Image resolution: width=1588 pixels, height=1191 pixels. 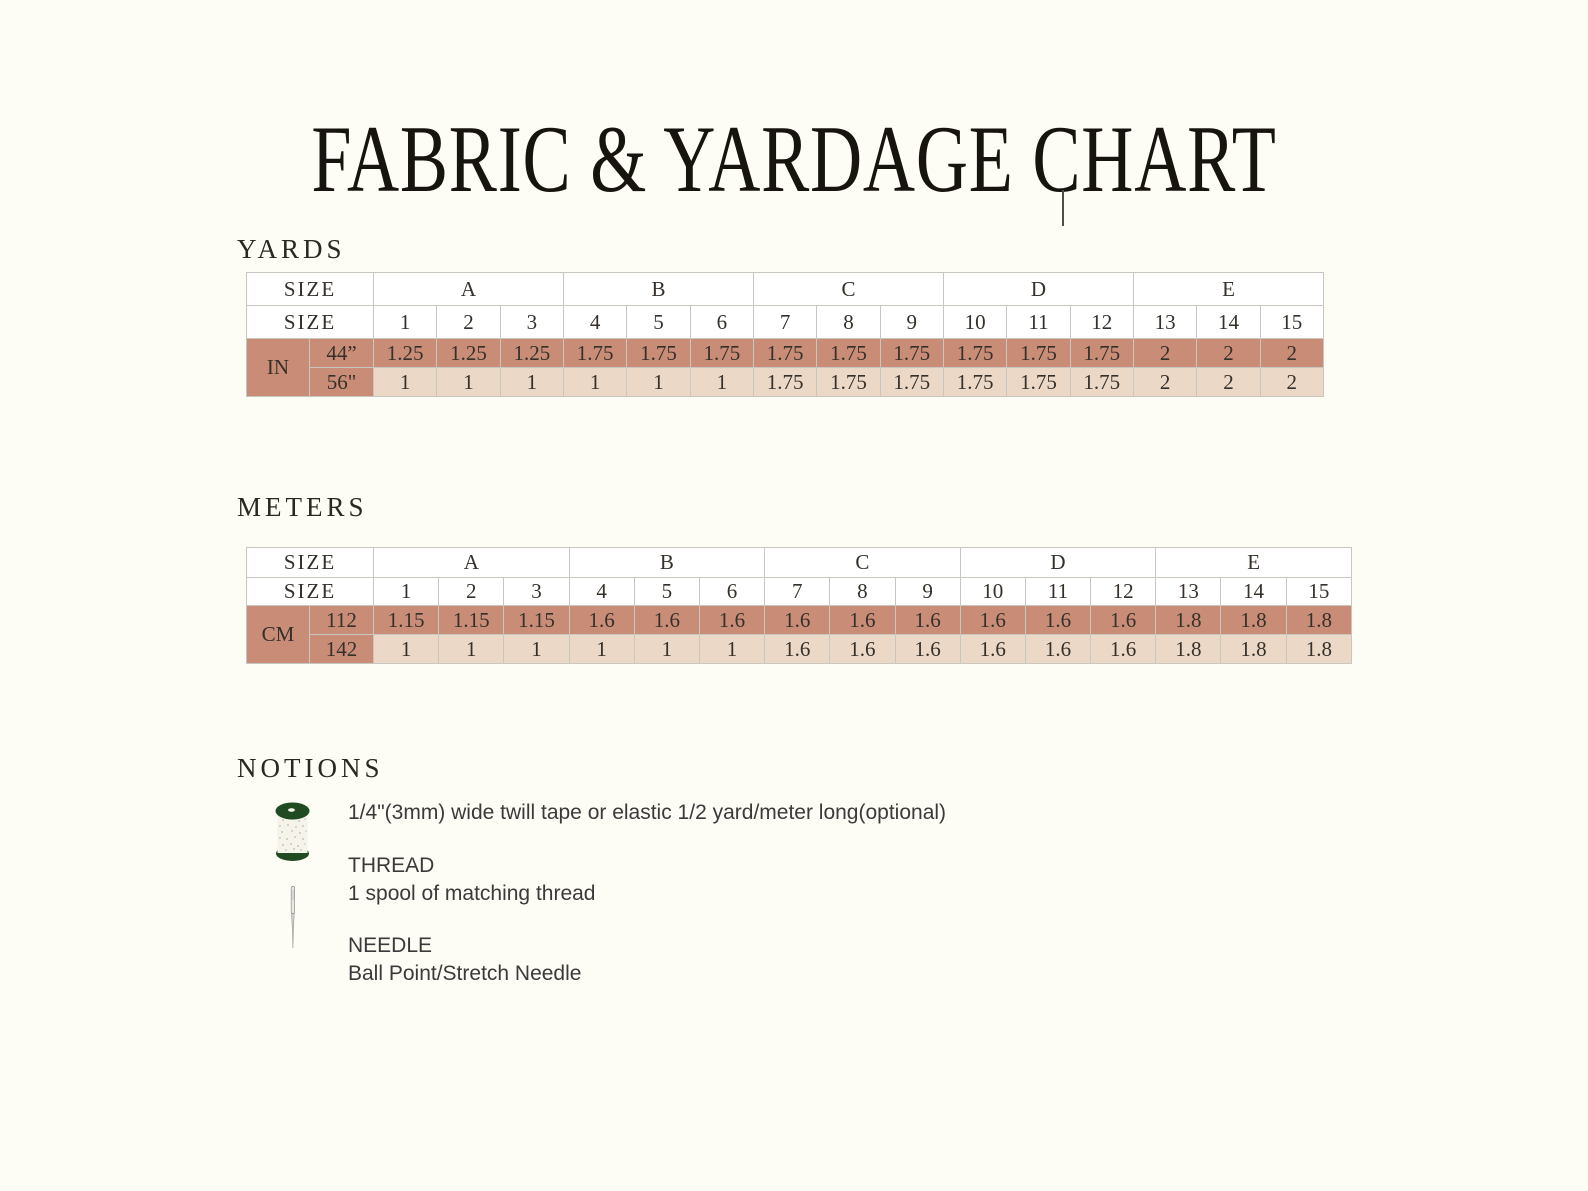 I want to click on yards-group-header-cell: E, so click(x=1228, y=289).